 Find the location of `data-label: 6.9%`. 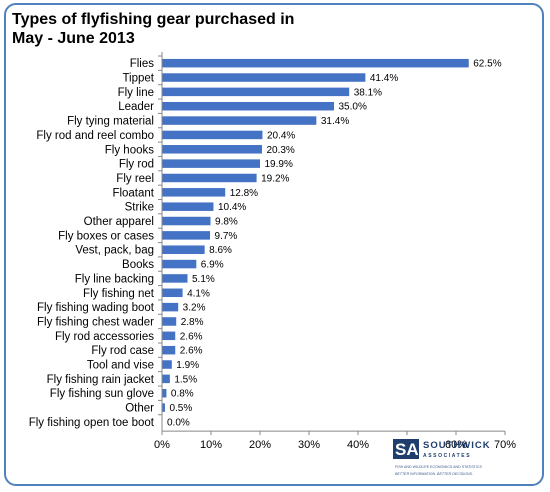

data-label: 6.9% is located at coordinates (212, 265).